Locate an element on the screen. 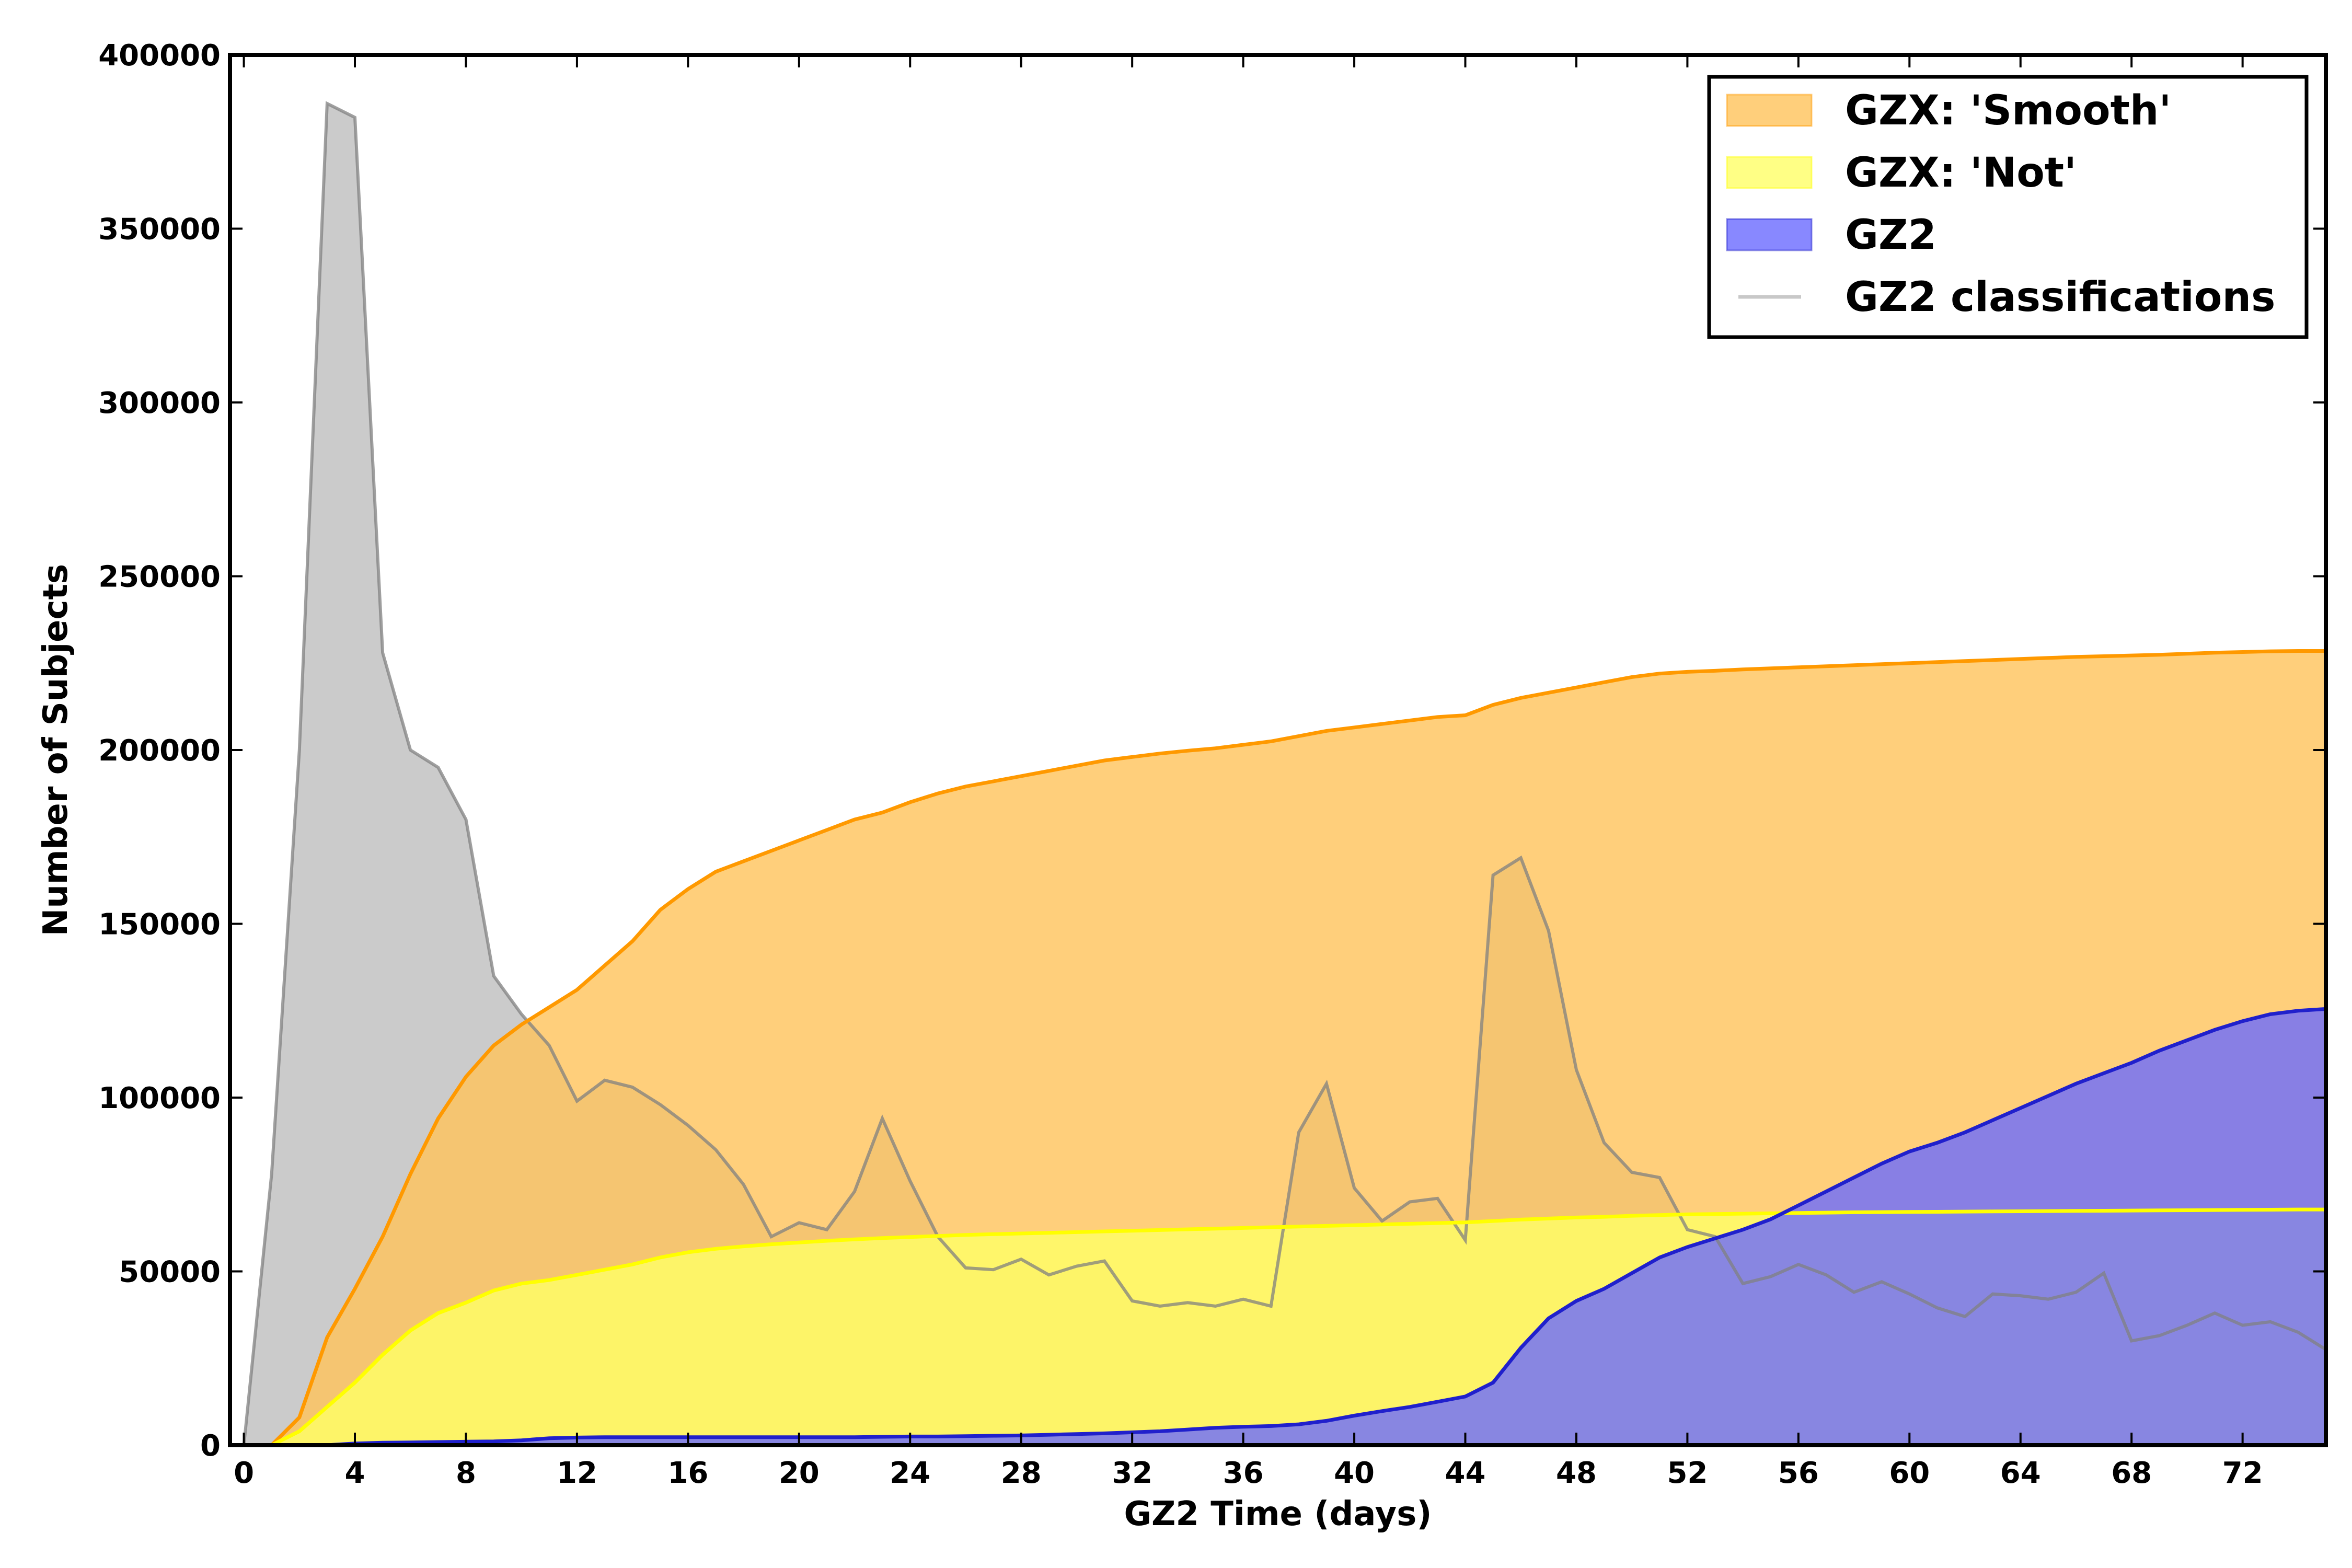 Image resolution: width=2352 pixels, height=1568 pixels. y-tick-label: 0 is located at coordinates (210, 1446).